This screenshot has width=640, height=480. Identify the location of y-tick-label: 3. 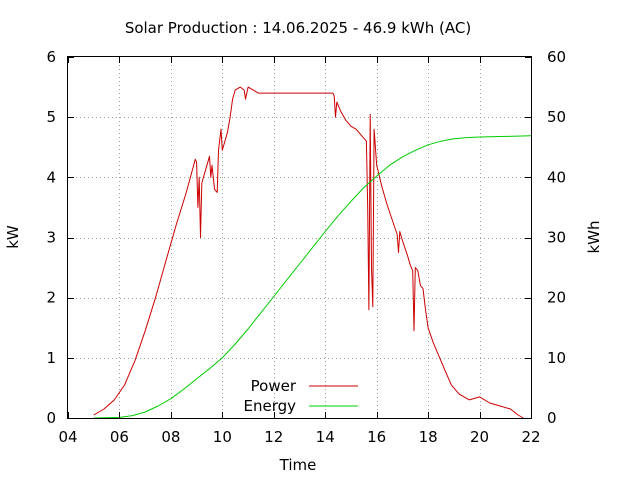
(51, 238).